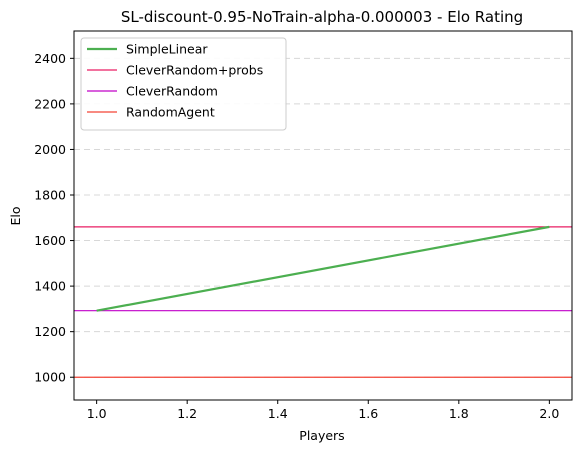 The height and width of the screenshot is (453, 580). Describe the element at coordinates (459, 413) in the screenshot. I see `x-tick-label-4: 1.8` at that location.